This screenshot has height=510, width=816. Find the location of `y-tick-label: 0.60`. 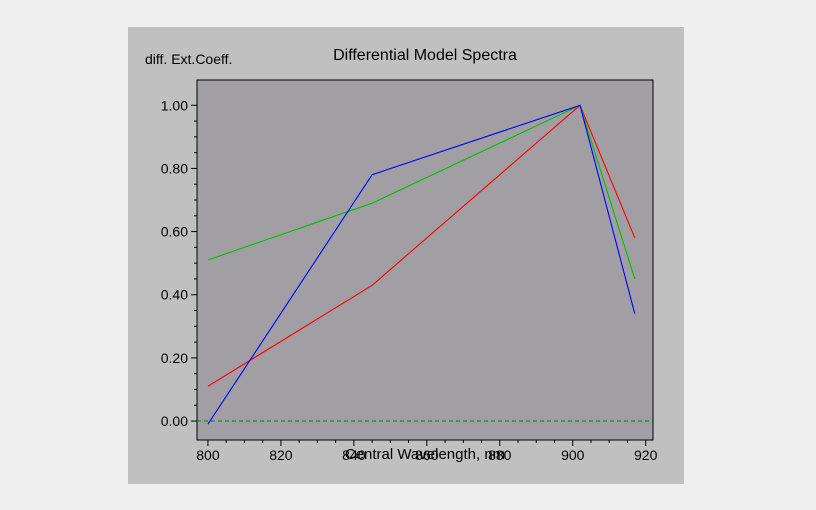

y-tick-label: 0.60 is located at coordinates (174, 232).